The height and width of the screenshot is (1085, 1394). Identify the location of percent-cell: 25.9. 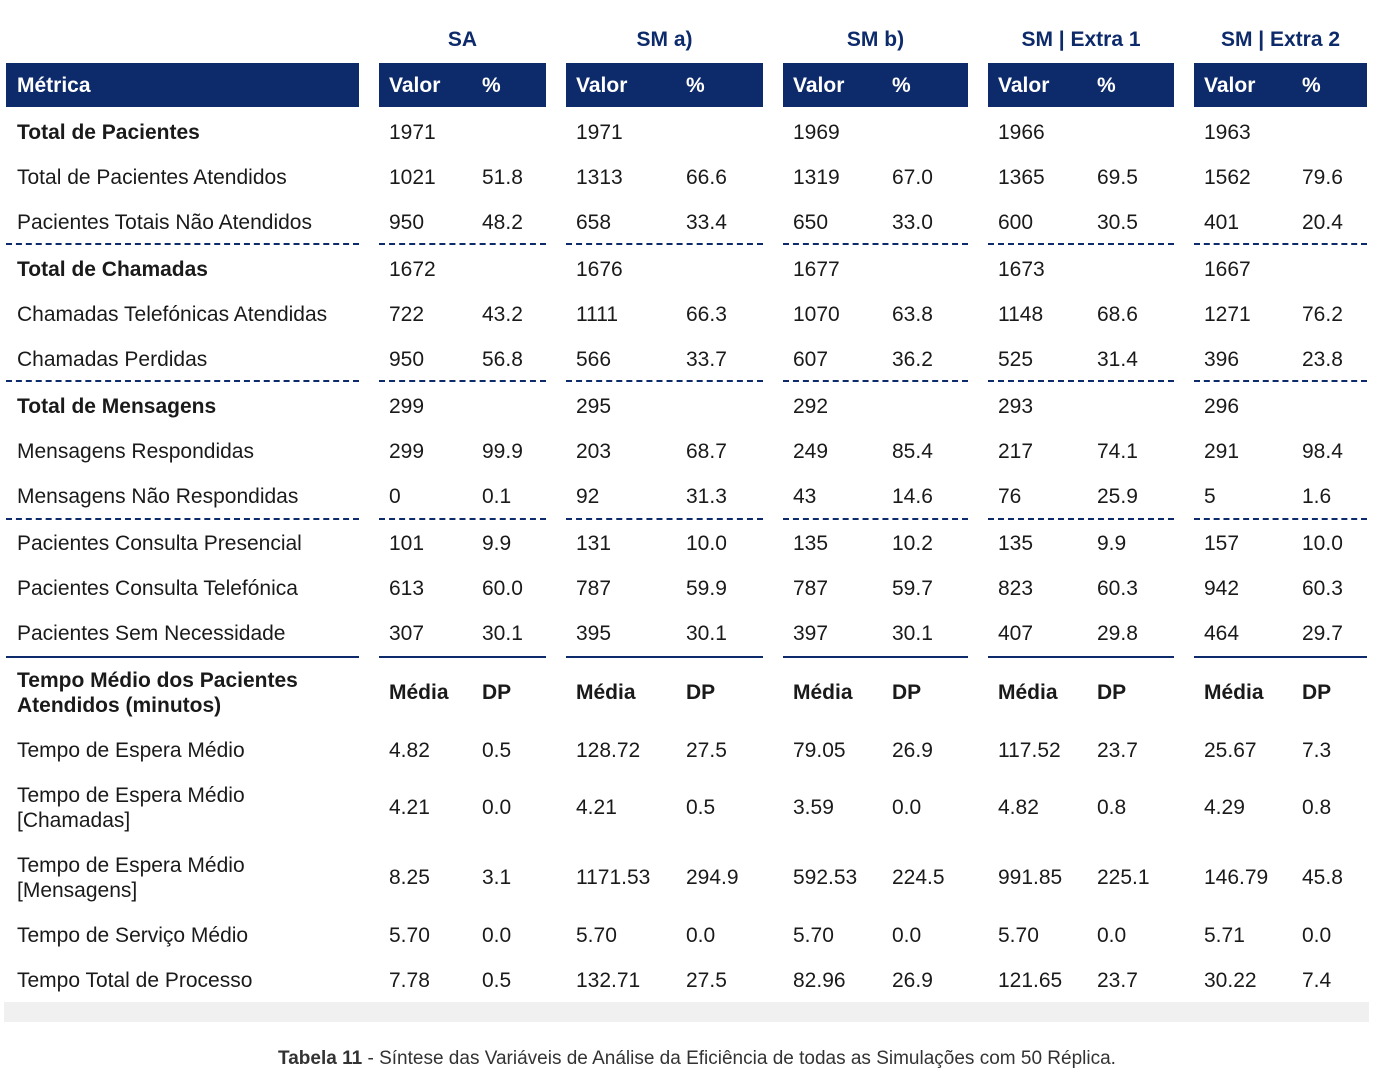
(1117, 496).